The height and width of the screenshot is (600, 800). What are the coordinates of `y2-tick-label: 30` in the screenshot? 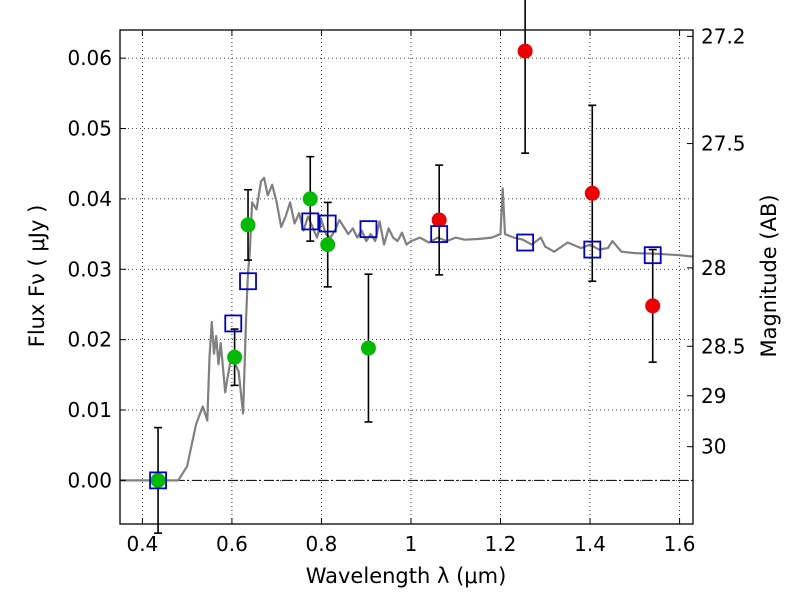 It's located at (713, 447).